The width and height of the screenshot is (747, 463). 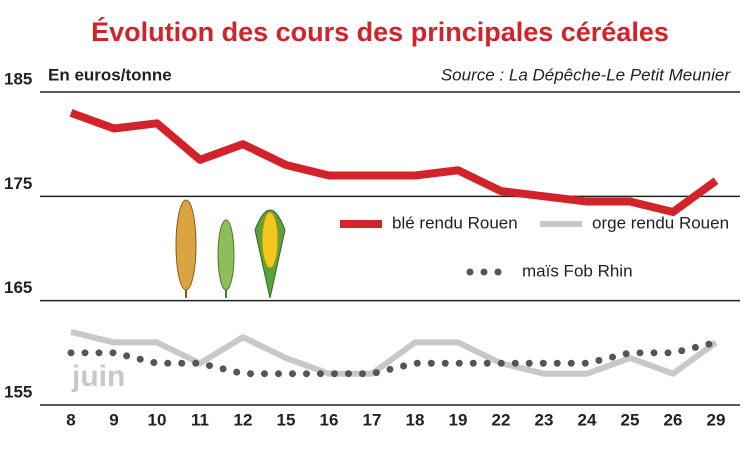 I want to click on x-tick-label: 9, so click(x=113, y=419).